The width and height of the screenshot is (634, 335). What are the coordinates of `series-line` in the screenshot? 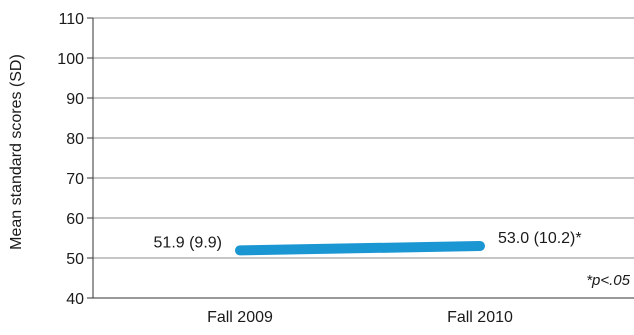 It's located at (360, 248).